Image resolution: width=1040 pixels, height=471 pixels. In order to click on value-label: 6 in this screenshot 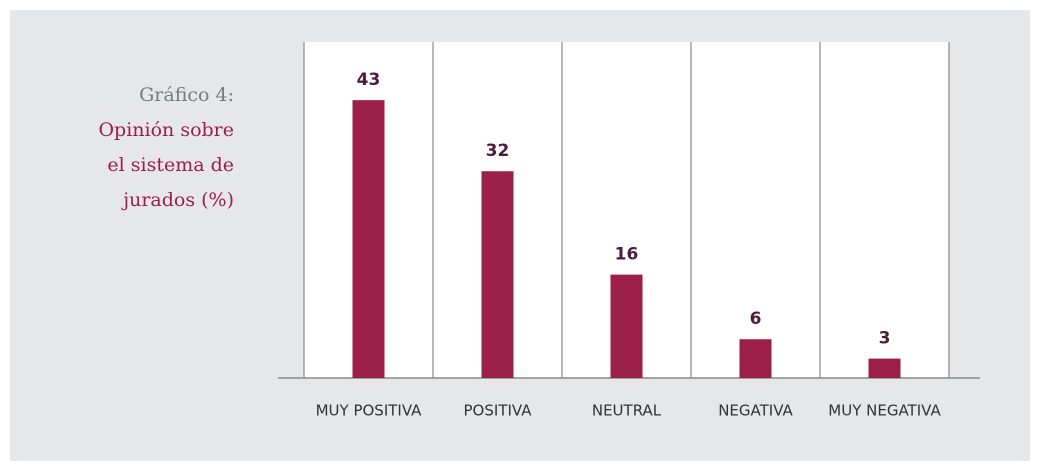, I will do `click(756, 319)`.